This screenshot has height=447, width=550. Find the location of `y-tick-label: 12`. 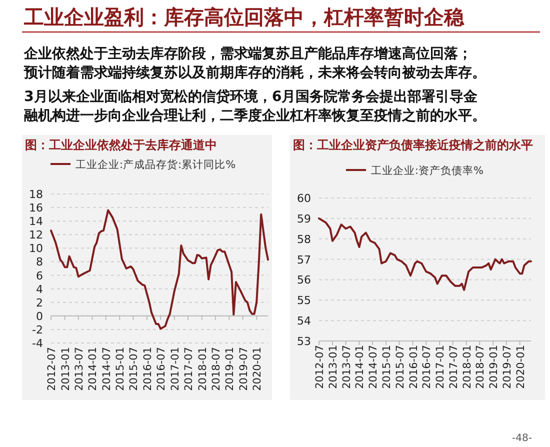

y-tick-label: 12 is located at coordinates (36, 235).